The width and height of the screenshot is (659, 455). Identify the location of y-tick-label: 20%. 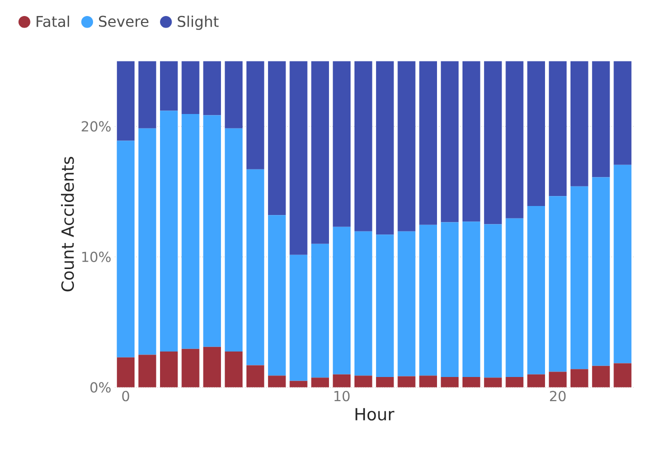
(96, 126).